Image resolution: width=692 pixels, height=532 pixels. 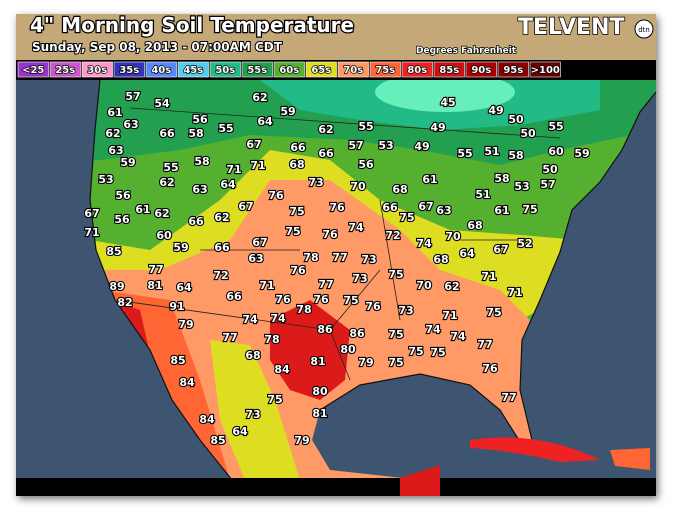 I want to click on station-value: 80, so click(x=348, y=349).